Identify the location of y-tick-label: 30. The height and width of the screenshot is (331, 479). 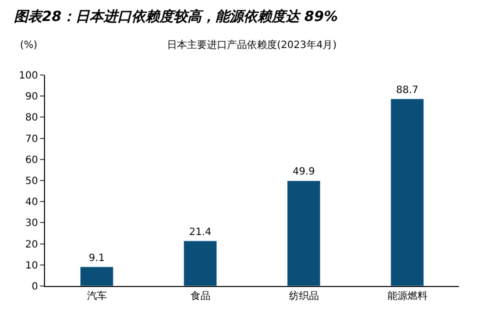
(31, 224).